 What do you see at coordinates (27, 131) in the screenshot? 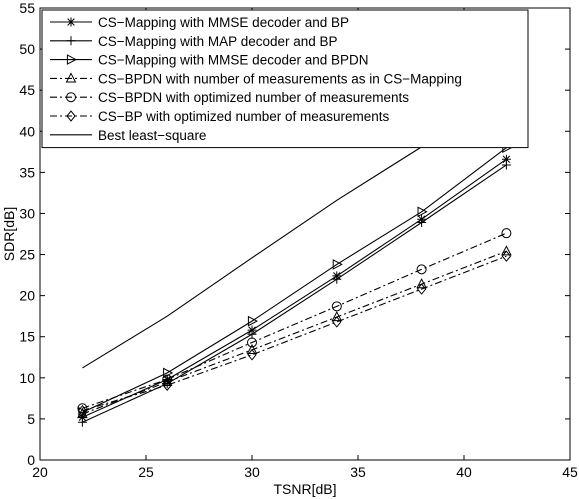
I see `y-tick-label: 40` at bounding box center [27, 131].